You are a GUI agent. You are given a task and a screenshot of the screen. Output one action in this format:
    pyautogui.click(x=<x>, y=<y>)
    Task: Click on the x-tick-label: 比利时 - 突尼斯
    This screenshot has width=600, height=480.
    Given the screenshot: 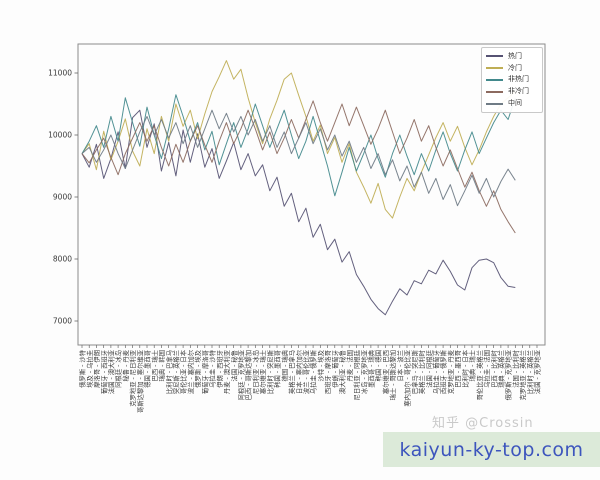 What is the action you would take?
    pyautogui.click(x=269, y=371)
    